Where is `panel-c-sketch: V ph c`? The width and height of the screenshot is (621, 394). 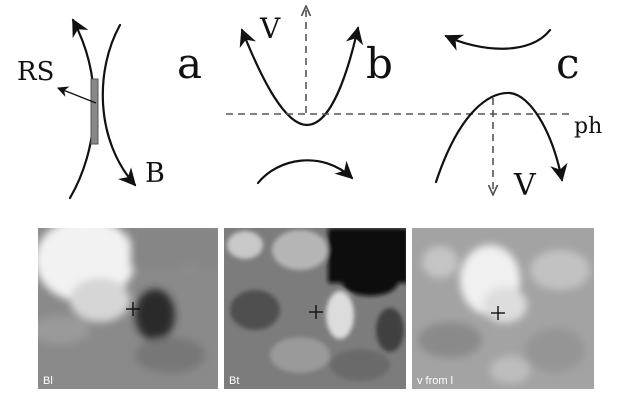 panel-c-sketch: V ph c is located at coordinates (518, 115).